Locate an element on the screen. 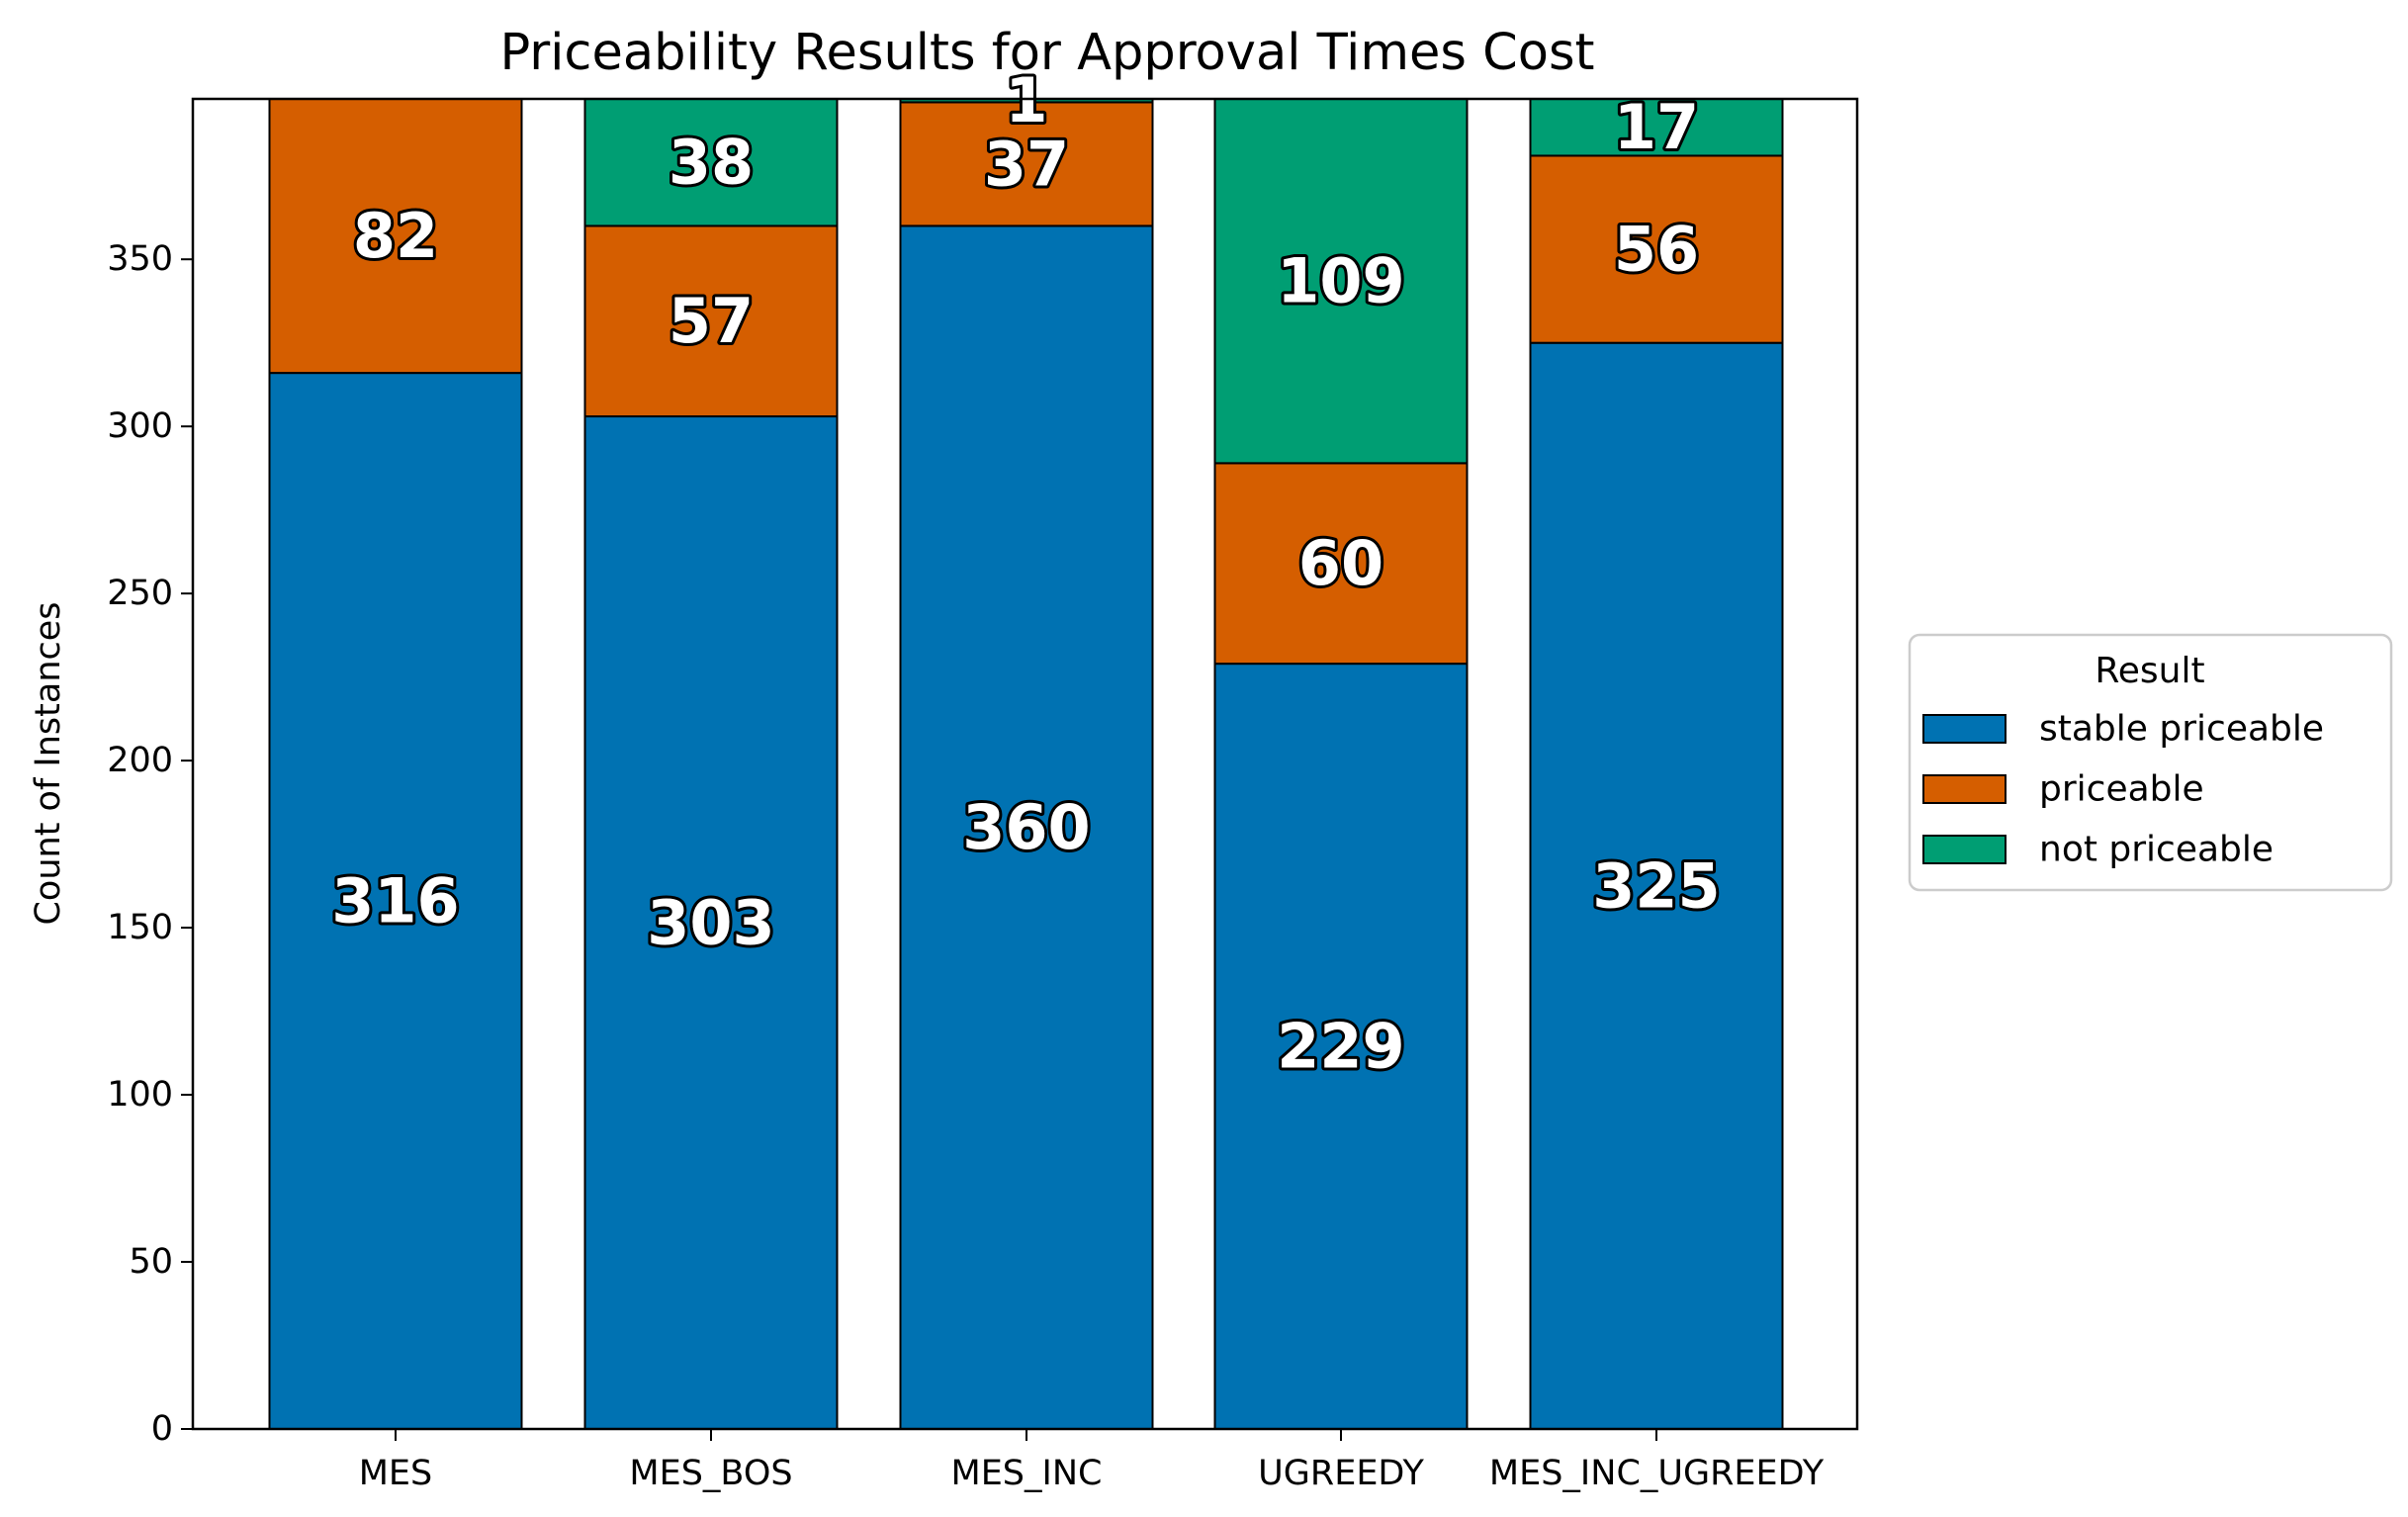 Image resolution: width=2408 pixels, height=1517 pixels. data-label: 1 is located at coordinates (1026, 100).